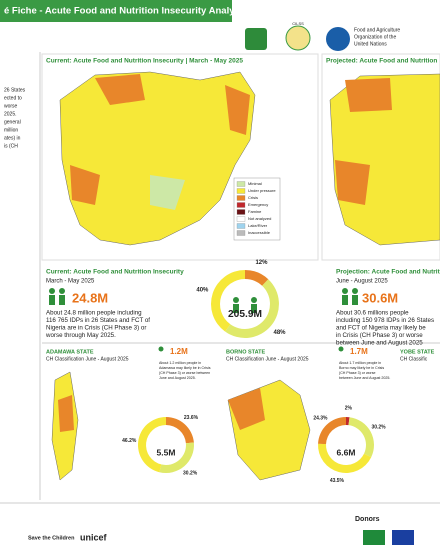 The width and height of the screenshot is (440, 550). I want to click on panel-text: Nigeria are in Crisis (CH Phase 3) or, so click(96, 328).